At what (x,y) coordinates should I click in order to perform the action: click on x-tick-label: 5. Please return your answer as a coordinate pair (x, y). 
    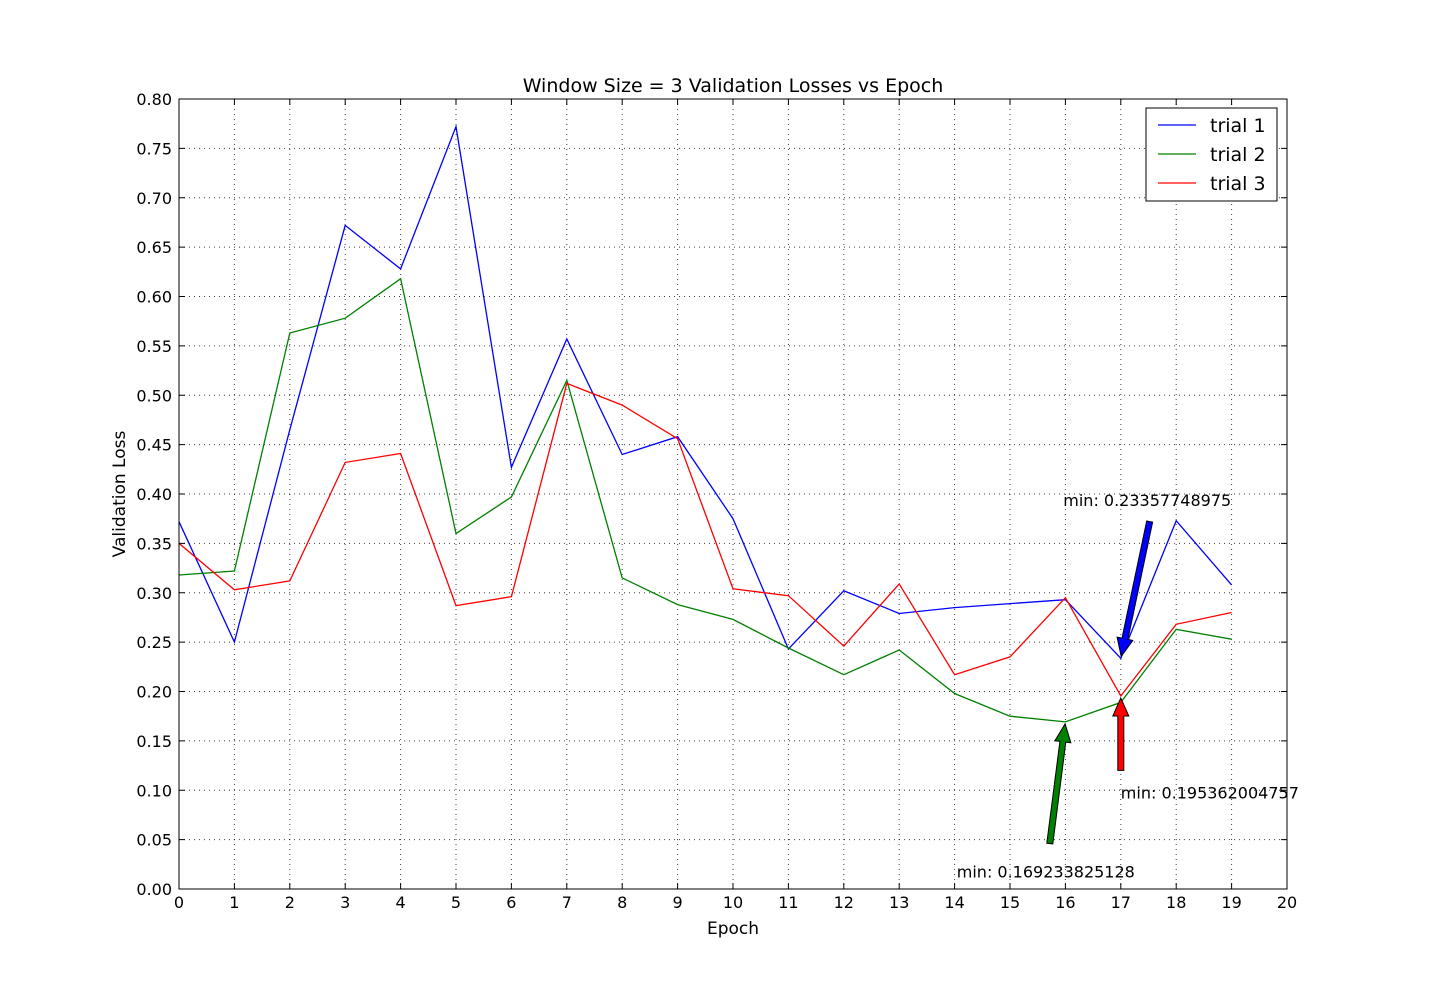
    Looking at the image, I should click on (456, 902).